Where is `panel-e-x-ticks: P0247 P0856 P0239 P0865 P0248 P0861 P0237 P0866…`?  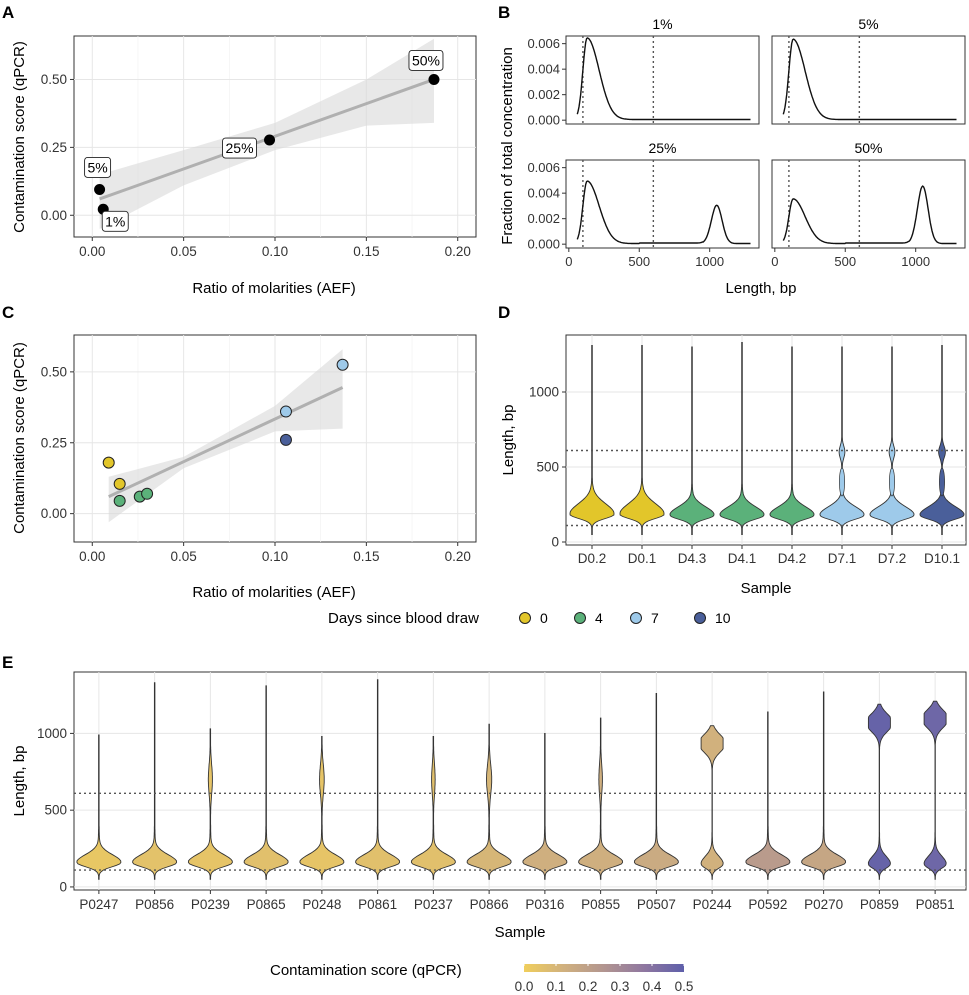
panel-e-x-ticks: P0247 P0856 P0239 P0865 P0248 P0861 P0237 P0866… is located at coordinates (517, 901).